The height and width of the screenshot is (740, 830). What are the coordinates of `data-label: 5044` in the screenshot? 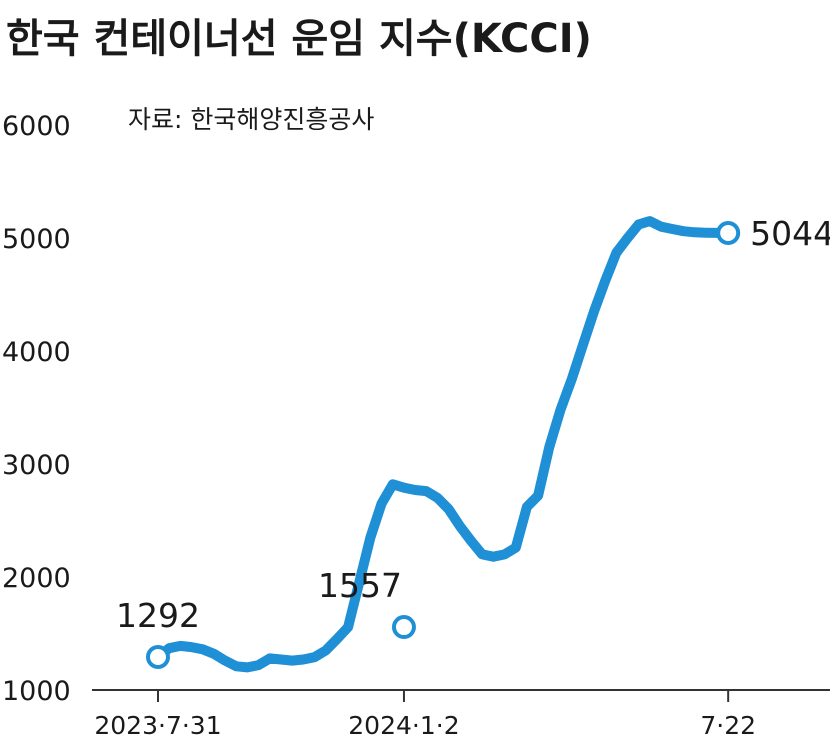 It's located at (790, 233).